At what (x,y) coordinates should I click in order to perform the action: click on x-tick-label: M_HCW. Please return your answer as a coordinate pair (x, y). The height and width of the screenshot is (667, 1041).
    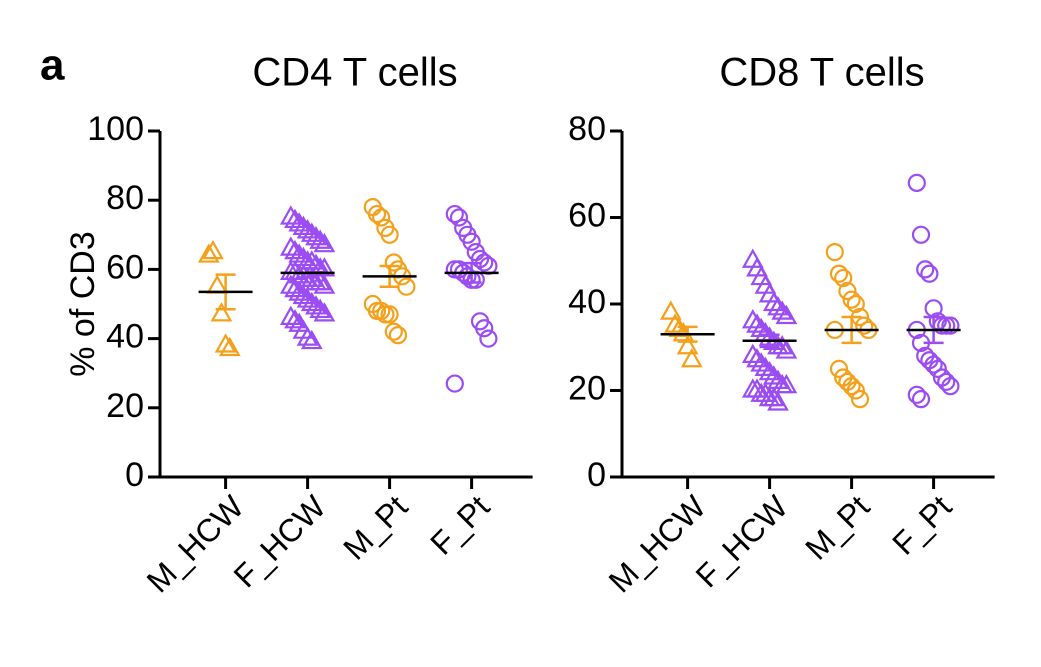
    Looking at the image, I should click on (657, 543).